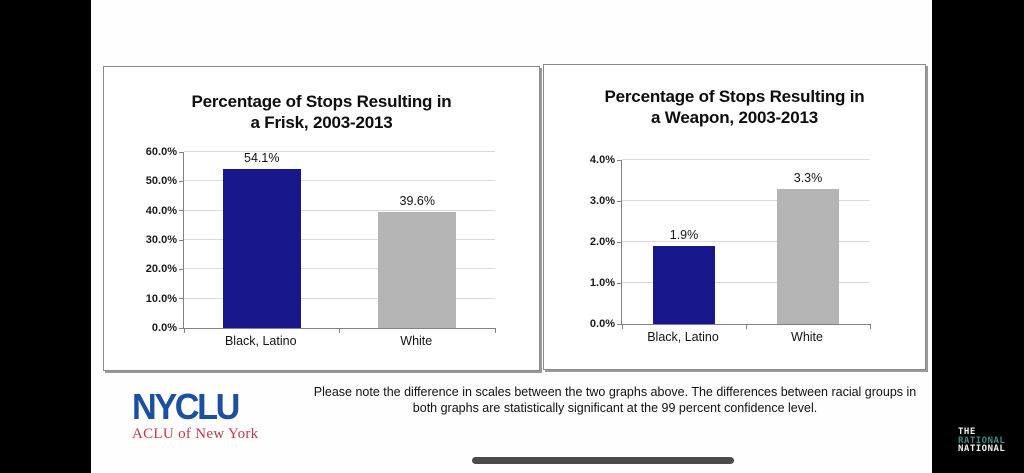 The width and height of the screenshot is (1024, 473). Describe the element at coordinates (195, 434) in the screenshot. I see `nyclu-tagline: ACLU of New York` at that location.